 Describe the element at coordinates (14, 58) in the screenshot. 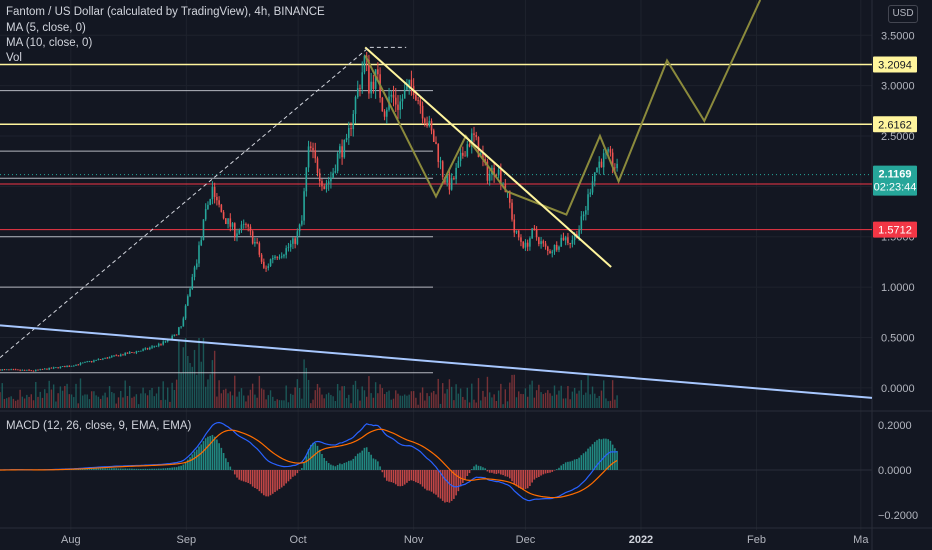

I see `legend-vol: Vol` at that location.